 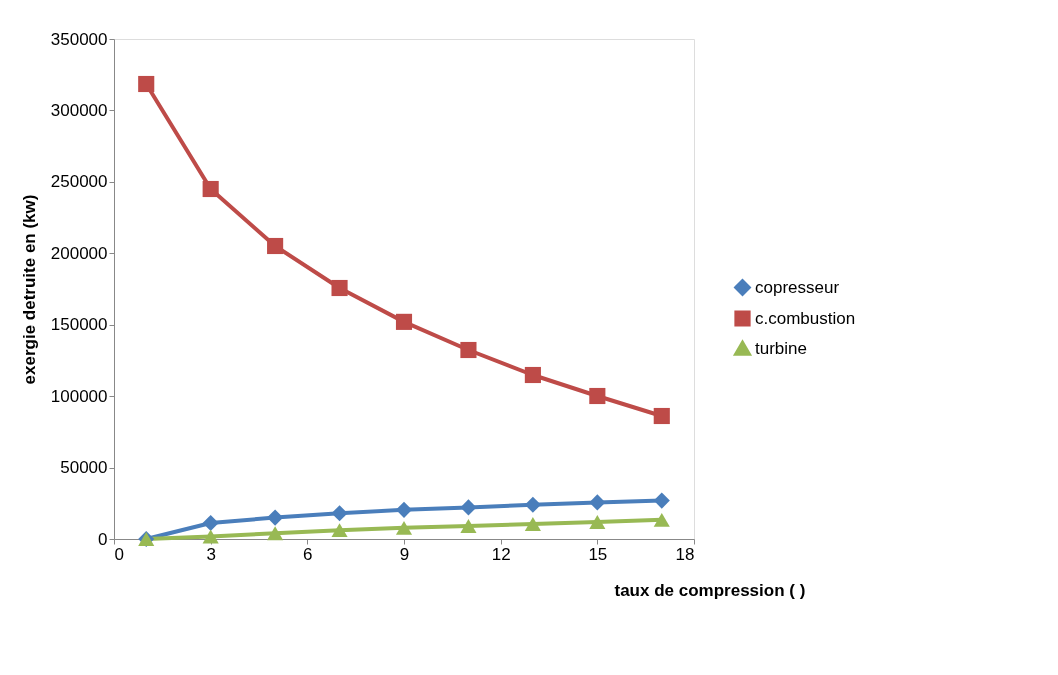 What do you see at coordinates (805, 318) in the screenshot?
I see `legend-label: c.combustion` at bounding box center [805, 318].